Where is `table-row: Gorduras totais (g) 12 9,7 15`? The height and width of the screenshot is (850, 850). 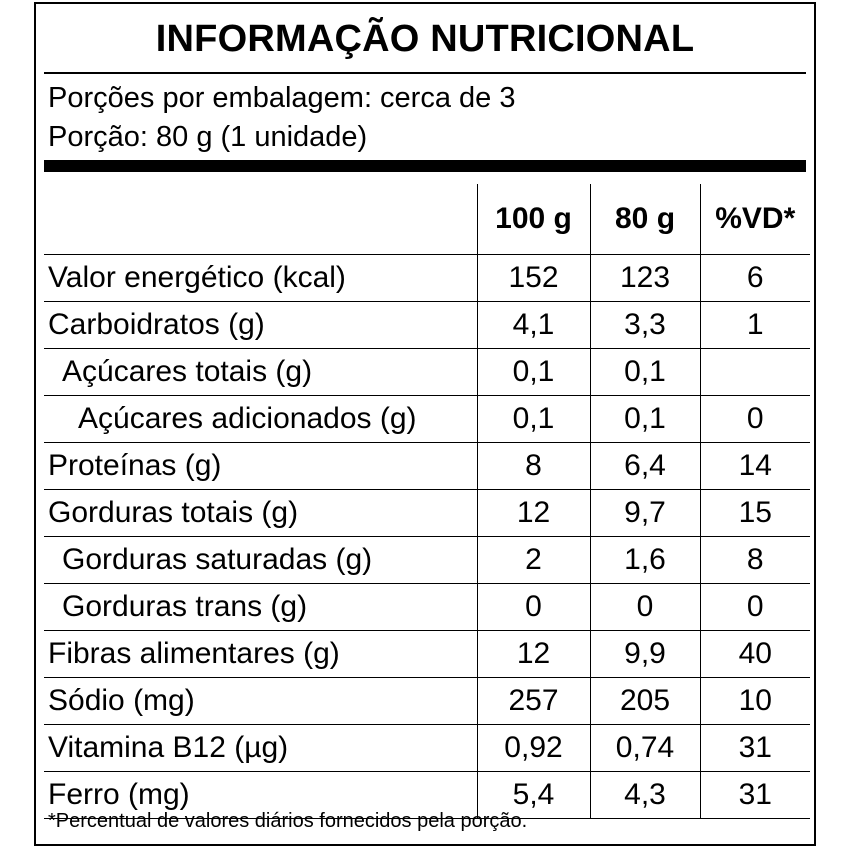 table-row: Gorduras totais (g) 12 9,7 15 is located at coordinates (427, 513).